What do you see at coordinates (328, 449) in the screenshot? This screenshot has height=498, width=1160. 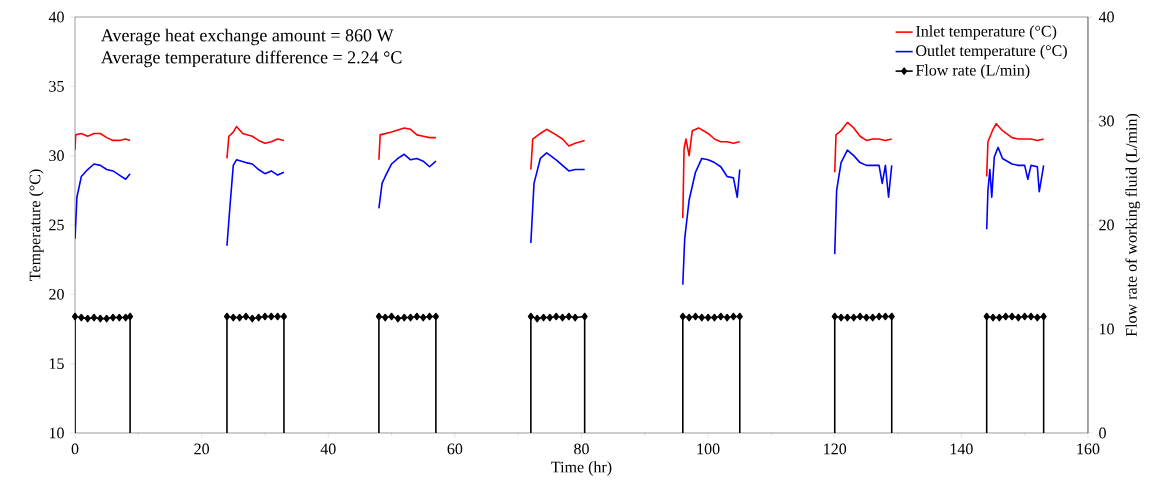 I see `x-tick-label: 40` at bounding box center [328, 449].